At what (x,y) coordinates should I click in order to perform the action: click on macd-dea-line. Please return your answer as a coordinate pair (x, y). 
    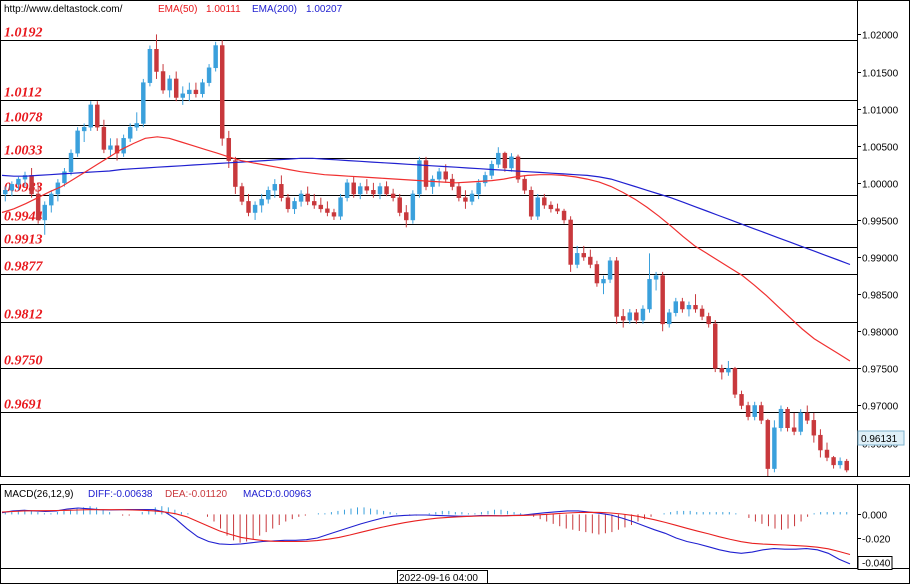
    Looking at the image, I should click on (426, 532).